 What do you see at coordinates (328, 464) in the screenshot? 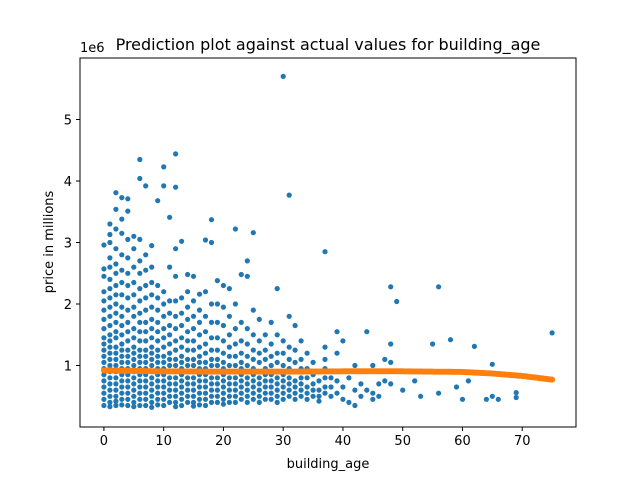
I see `x-axis-label: building_age` at bounding box center [328, 464].